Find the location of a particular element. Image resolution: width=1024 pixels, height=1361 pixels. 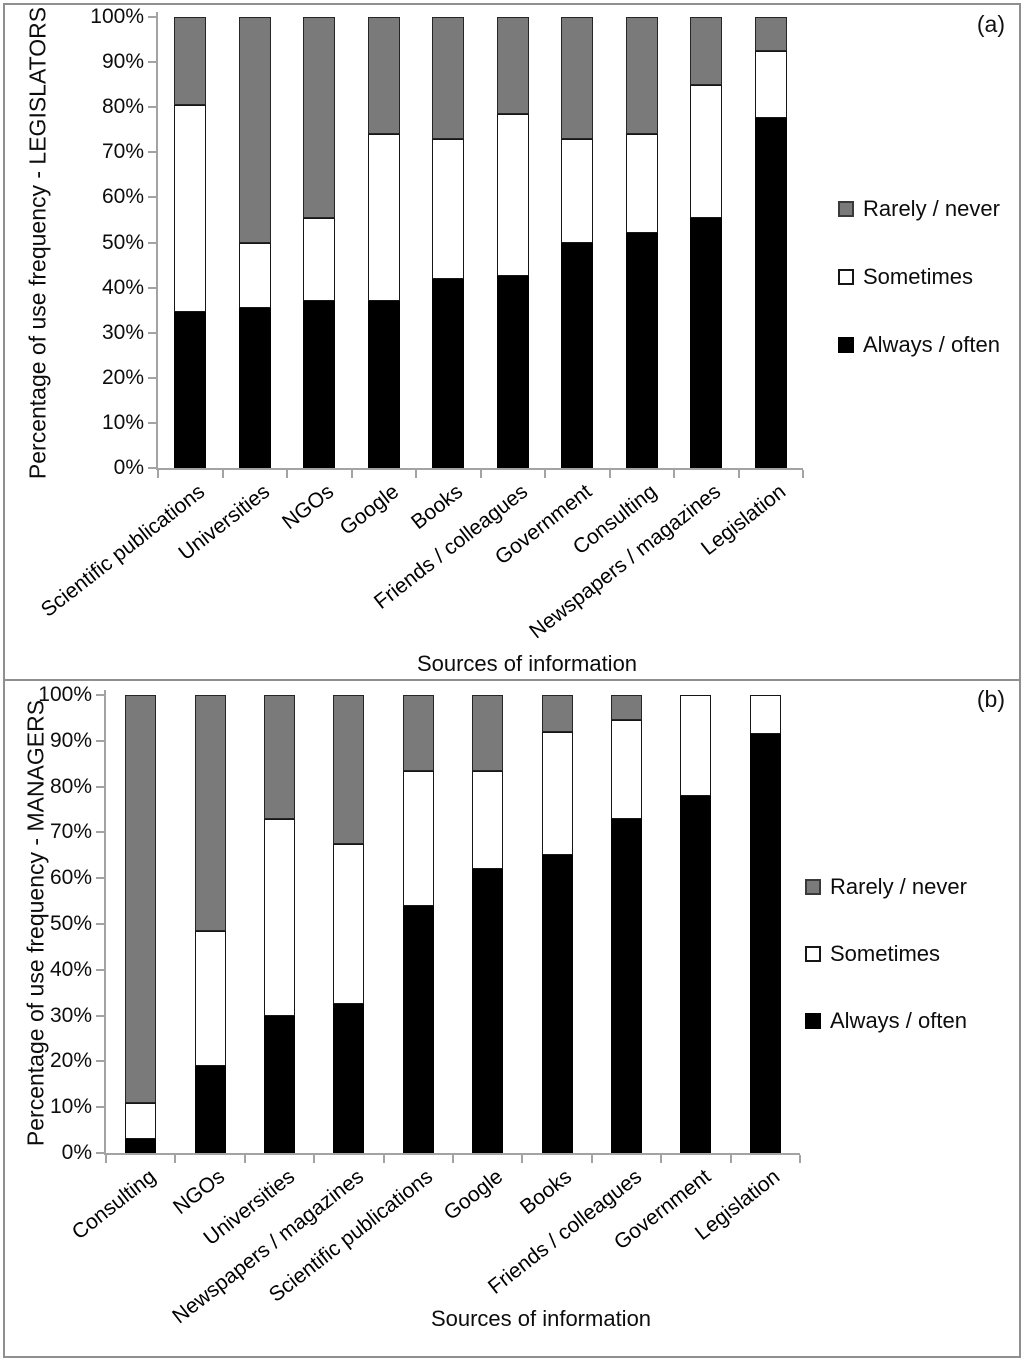

y-tick-label: 80% is located at coordinates (122, 106).